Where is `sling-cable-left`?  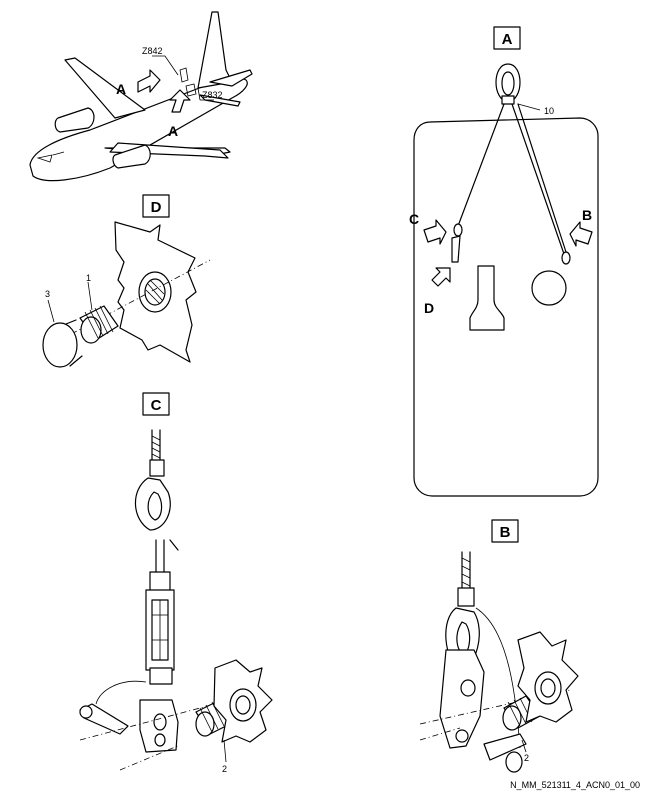 sling-cable-left is located at coordinates (481, 165).